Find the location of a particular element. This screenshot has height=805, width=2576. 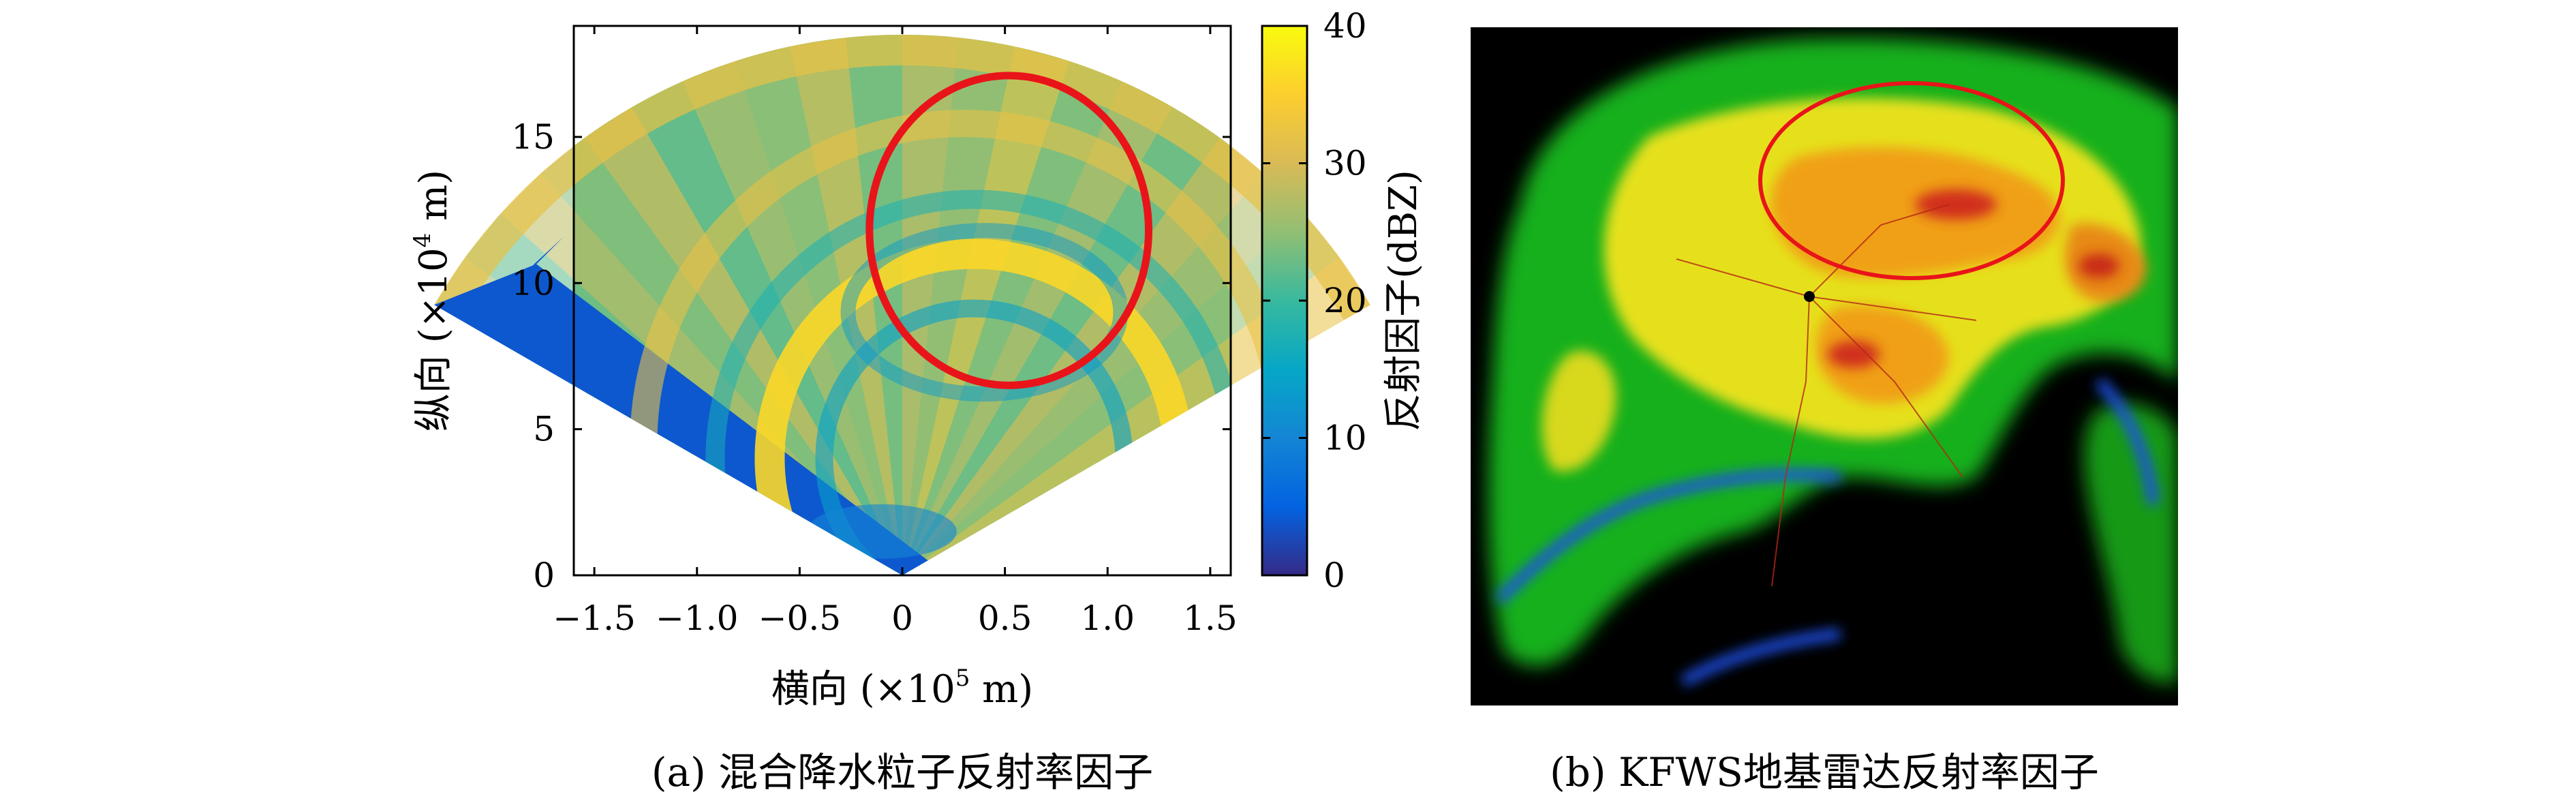

x-tick-label: −0.5 is located at coordinates (799, 618).